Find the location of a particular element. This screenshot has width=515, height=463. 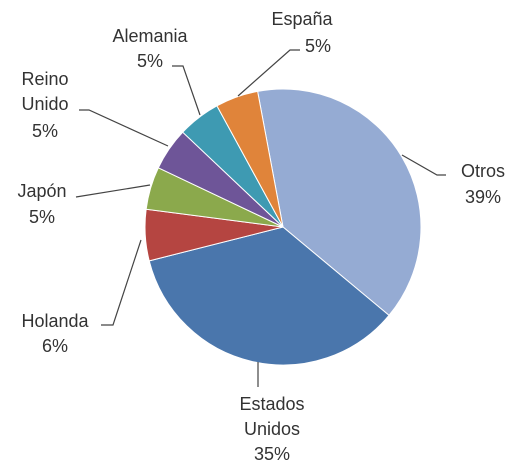

slice-label: España is located at coordinates (302, 19).